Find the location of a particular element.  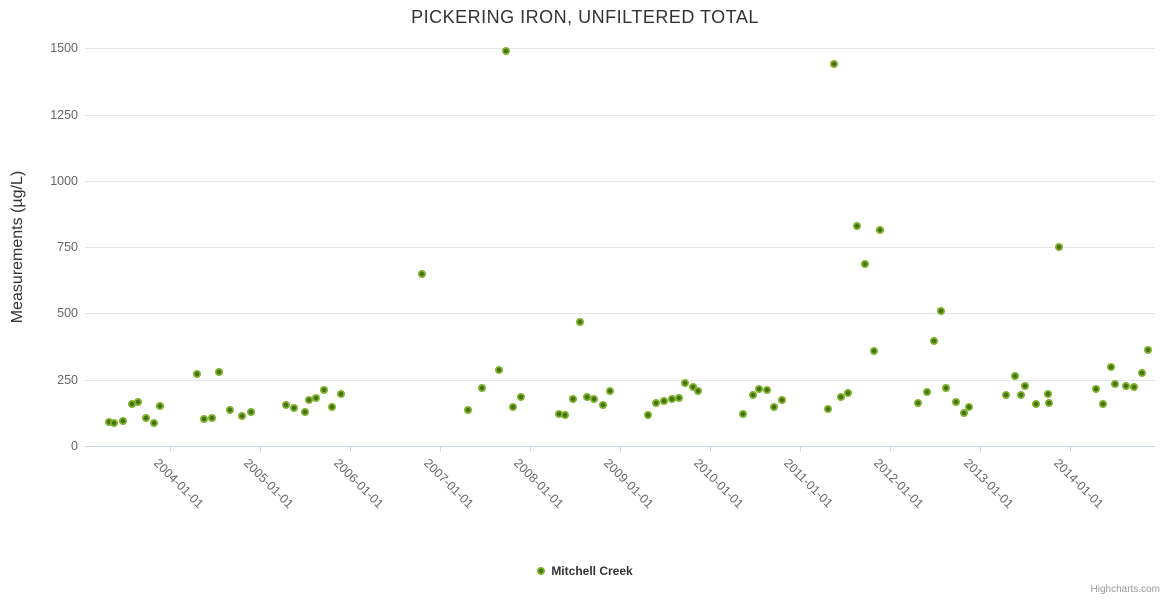

x-axis-label: 2013-01-01 is located at coordinates (989, 484).